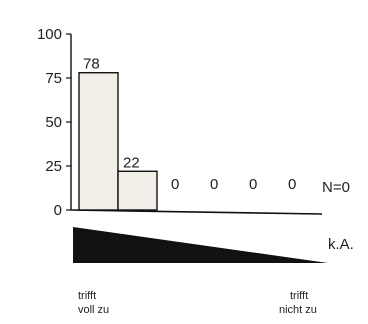  What do you see at coordinates (298, 310) in the screenshot?
I see `scale-right-label-line2: nicht zu` at bounding box center [298, 310].